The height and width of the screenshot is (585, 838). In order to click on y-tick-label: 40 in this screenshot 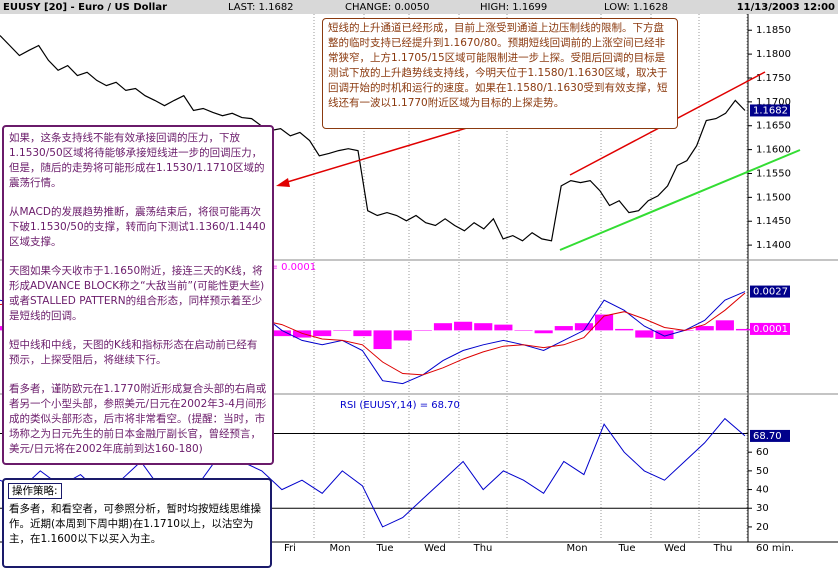, I will do `click(762, 490)`.